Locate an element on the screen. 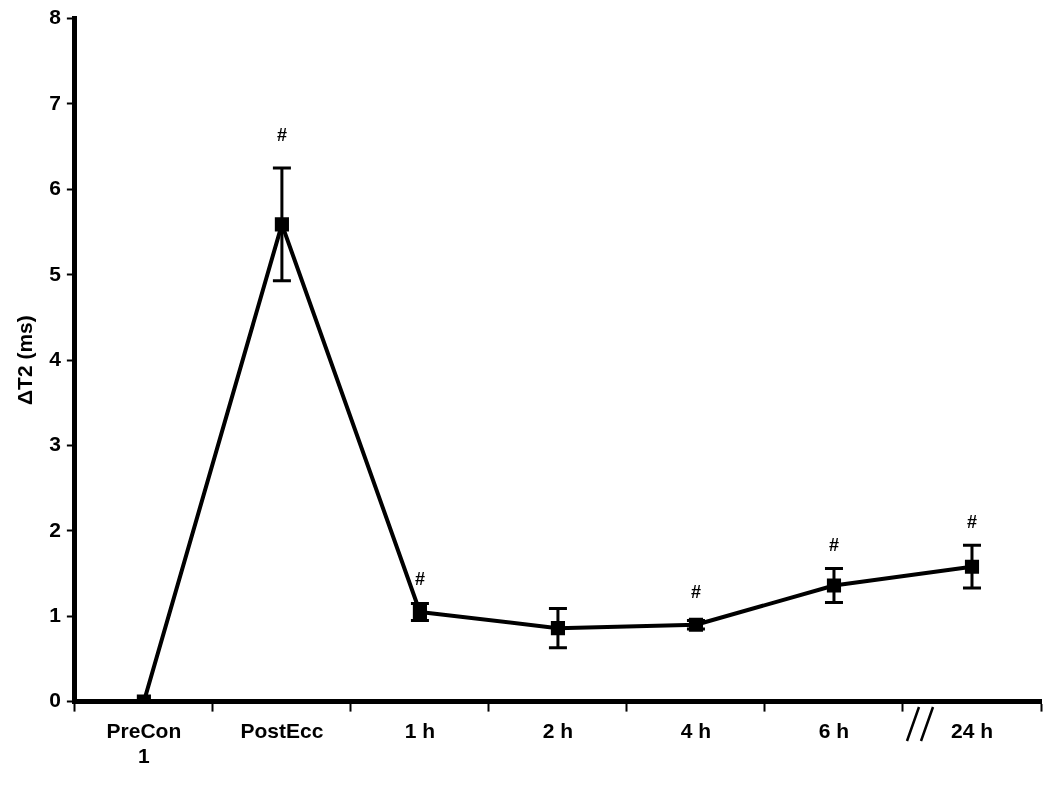 Image resolution: width=1051 pixels, height=788 pixels. y-tick-label: 4 is located at coordinates (55, 358).